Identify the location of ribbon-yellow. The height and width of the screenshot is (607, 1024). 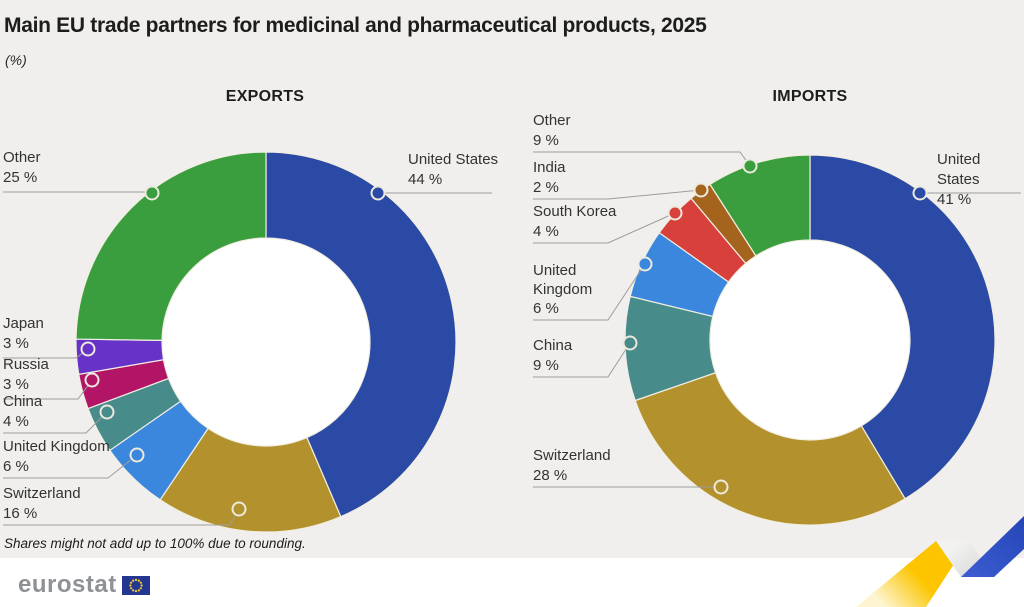
(912, 574).